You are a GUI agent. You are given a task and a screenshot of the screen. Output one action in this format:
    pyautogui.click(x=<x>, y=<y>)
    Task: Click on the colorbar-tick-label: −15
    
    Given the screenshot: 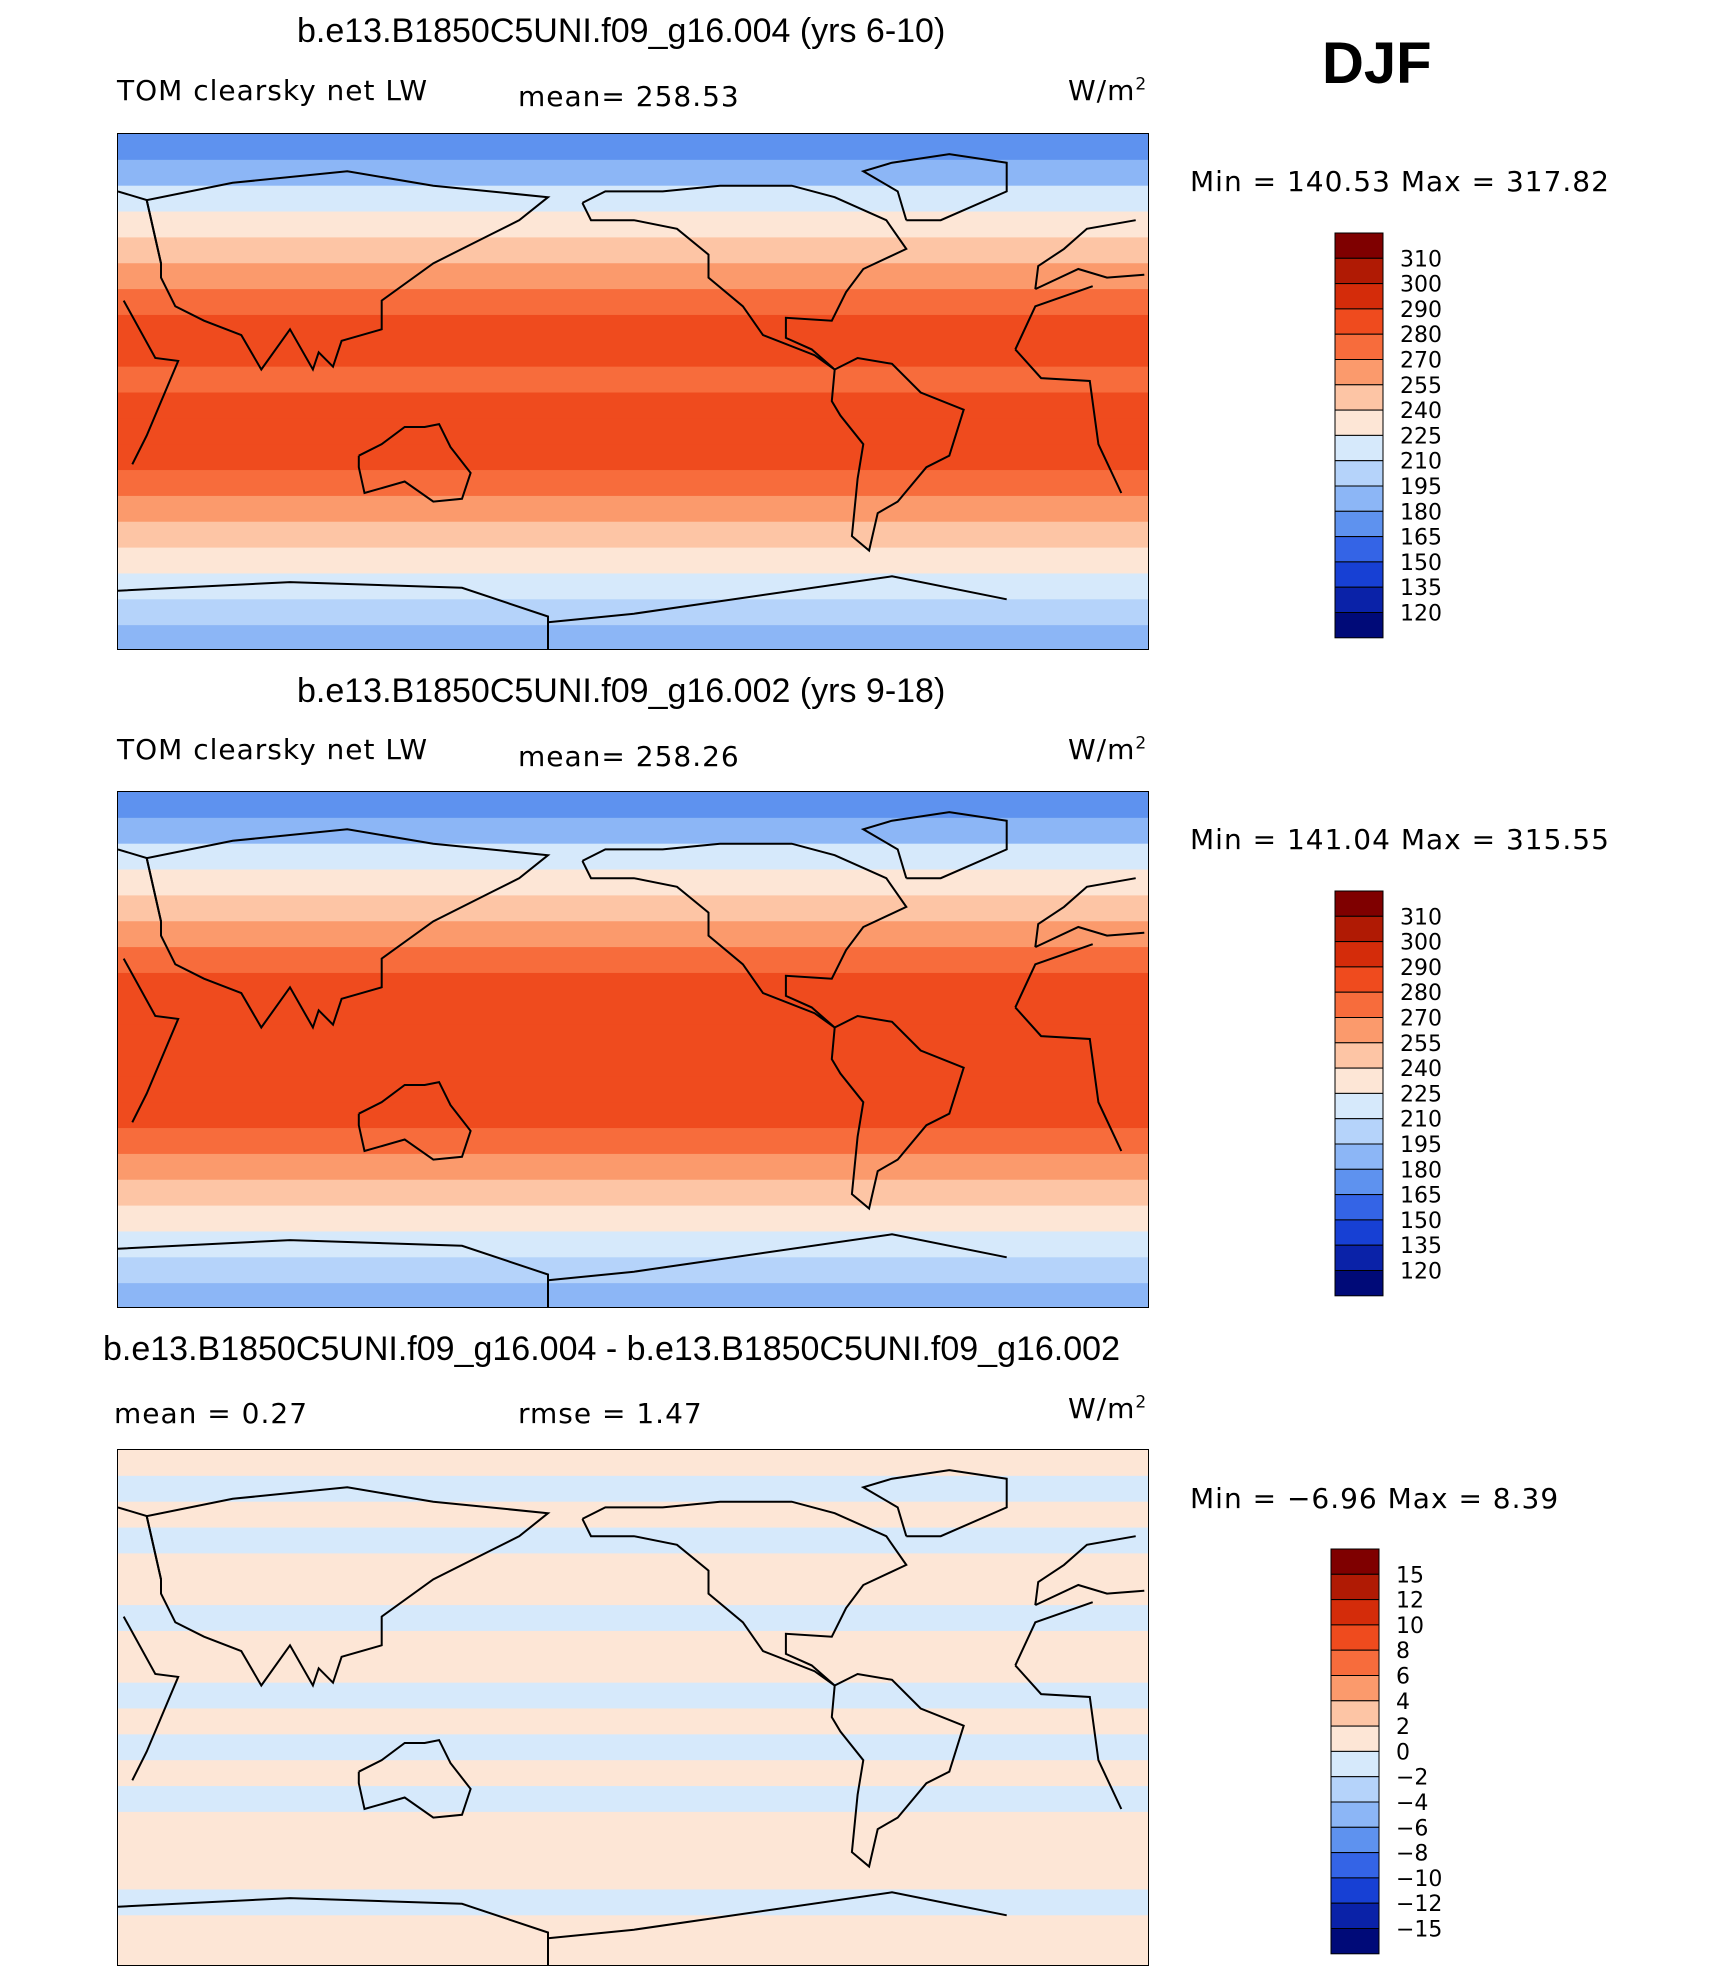 What is the action you would take?
    pyautogui.click(x=1419, y=1930)
    